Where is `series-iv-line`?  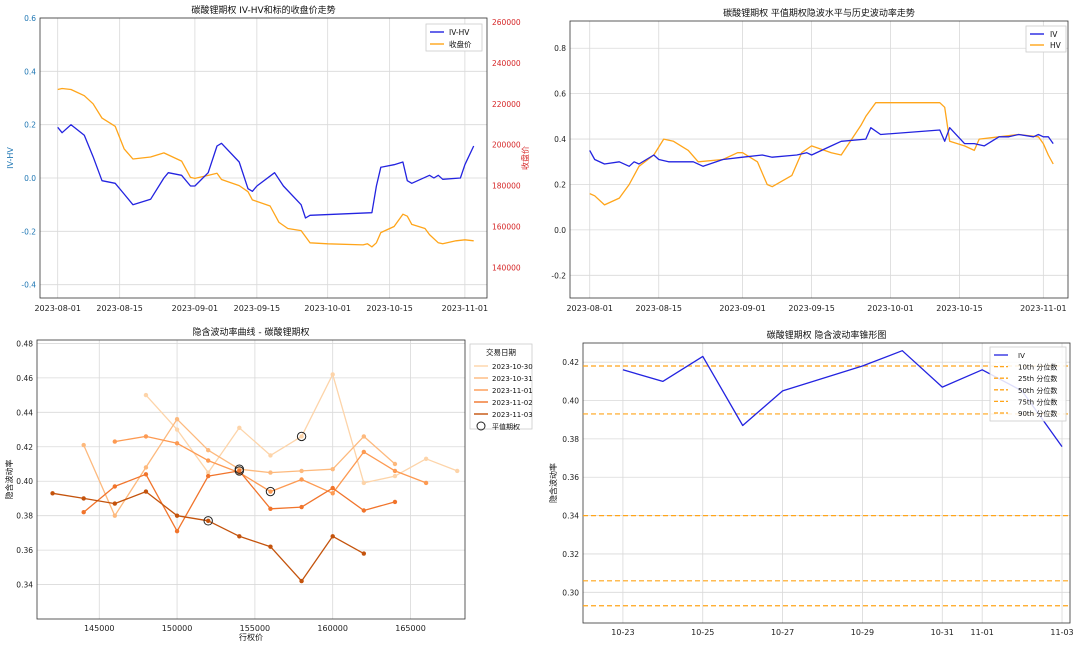 series-iv-line is located at coordinates (821, 147).